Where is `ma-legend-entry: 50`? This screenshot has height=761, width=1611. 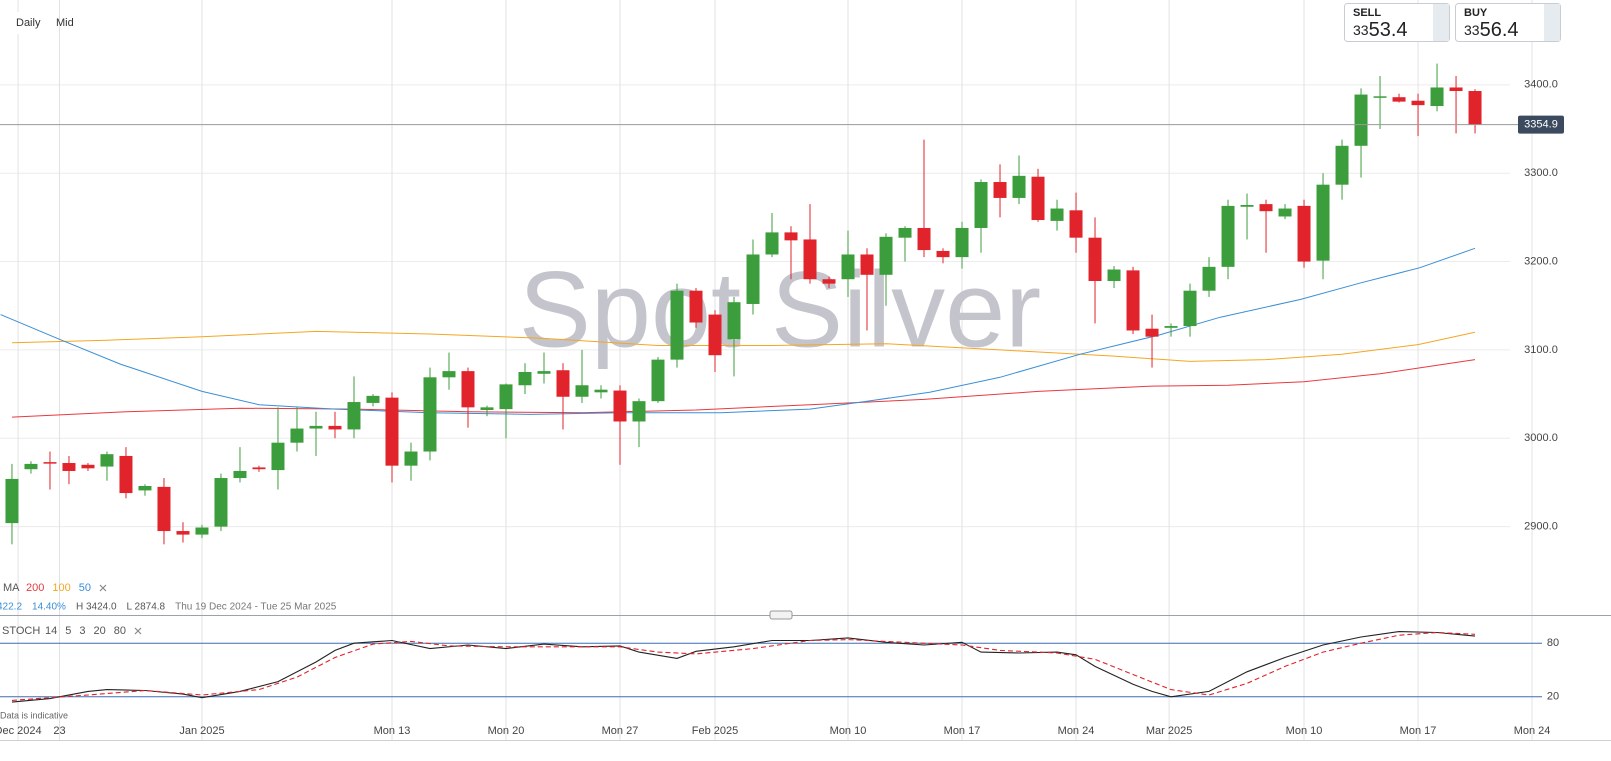
ma-legend-entry: 50 is located at coordinates (85, 588).